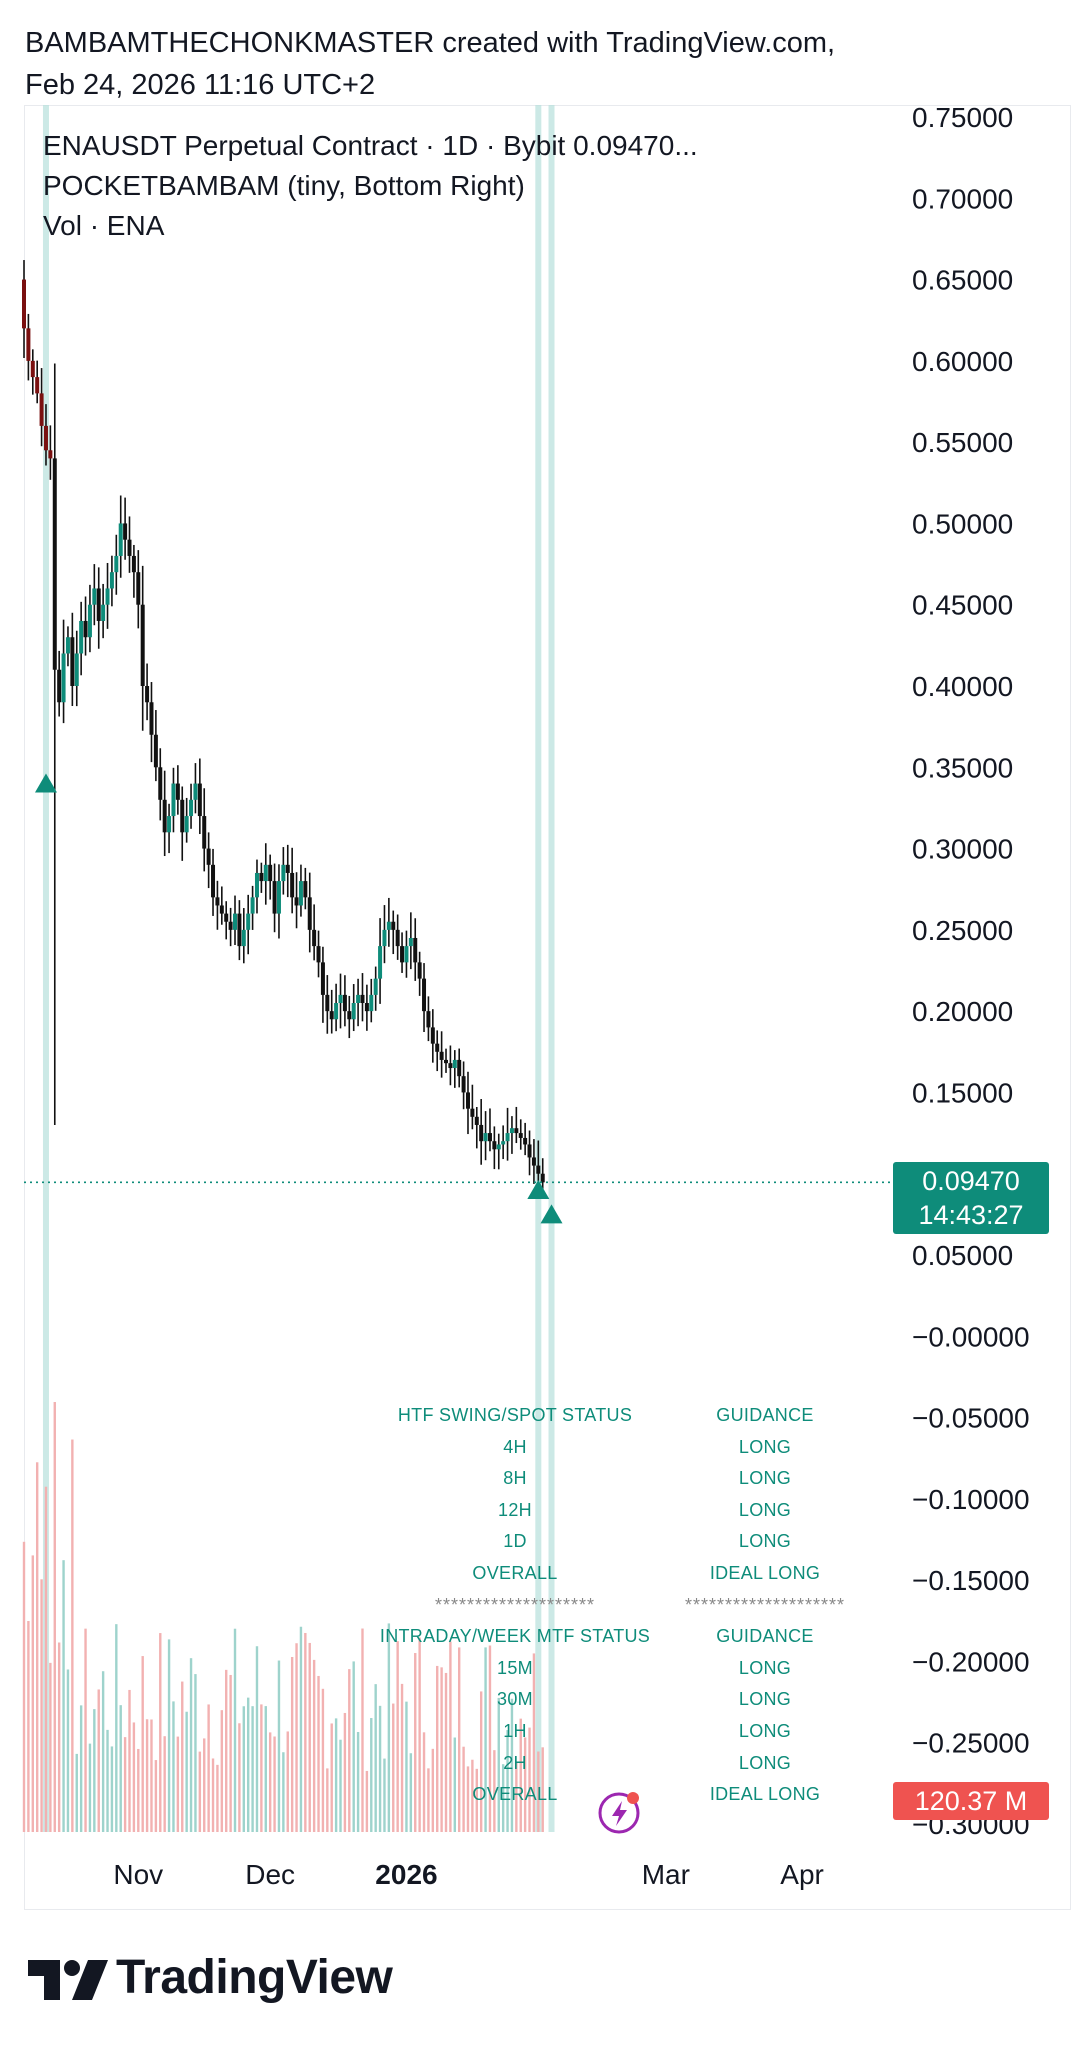 Image resolution: width=1092 pixels, height=2048 pixels. I want to click on status-label: 12H, so click(515, 1509).